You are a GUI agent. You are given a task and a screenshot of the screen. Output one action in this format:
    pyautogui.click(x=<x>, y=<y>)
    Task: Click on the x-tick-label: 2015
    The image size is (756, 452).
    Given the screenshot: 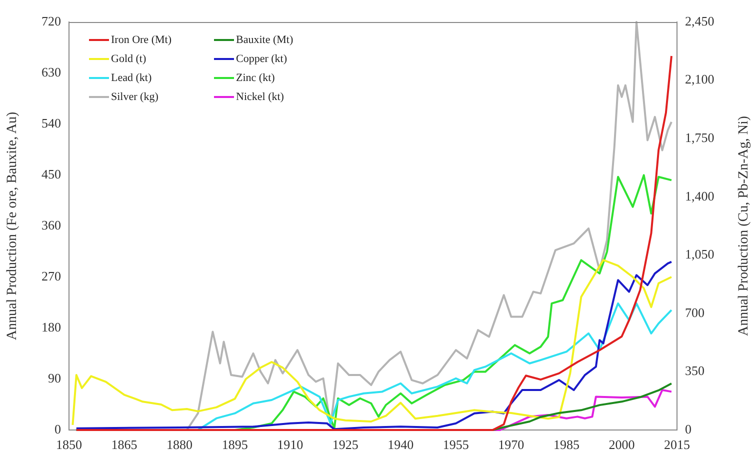 What is the action you would take?
    pyautogui.click(x=677, y=444)
    